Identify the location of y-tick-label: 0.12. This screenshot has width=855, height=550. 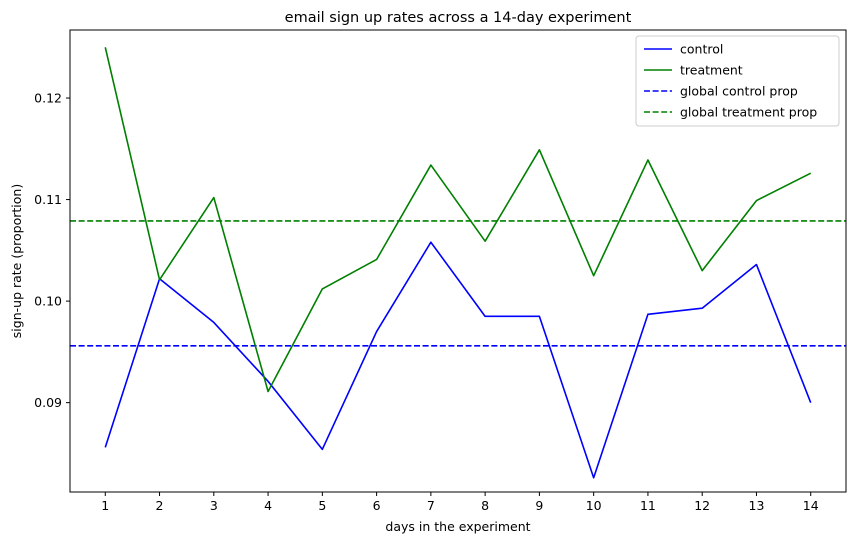
(48, 98).